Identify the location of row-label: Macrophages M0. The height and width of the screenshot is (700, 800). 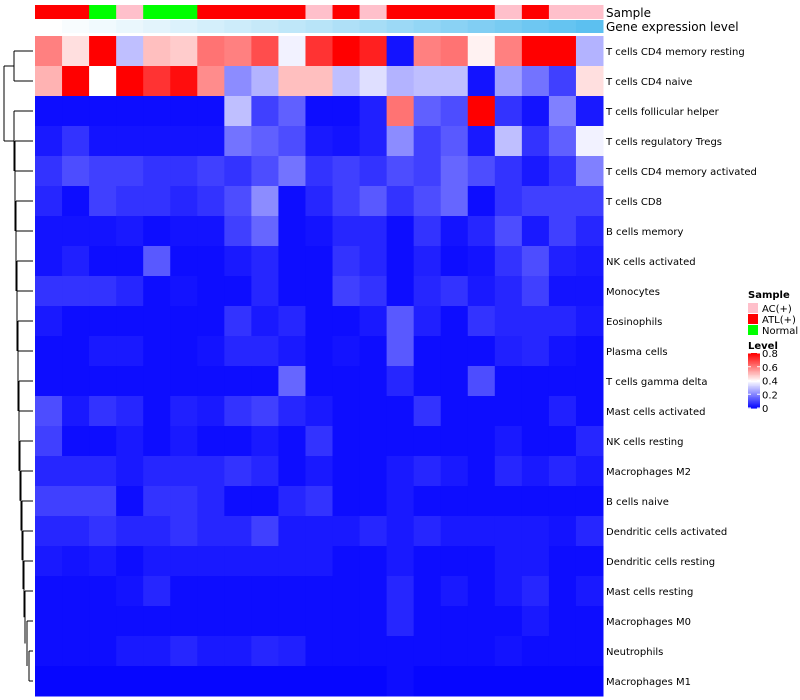
(648, 622).